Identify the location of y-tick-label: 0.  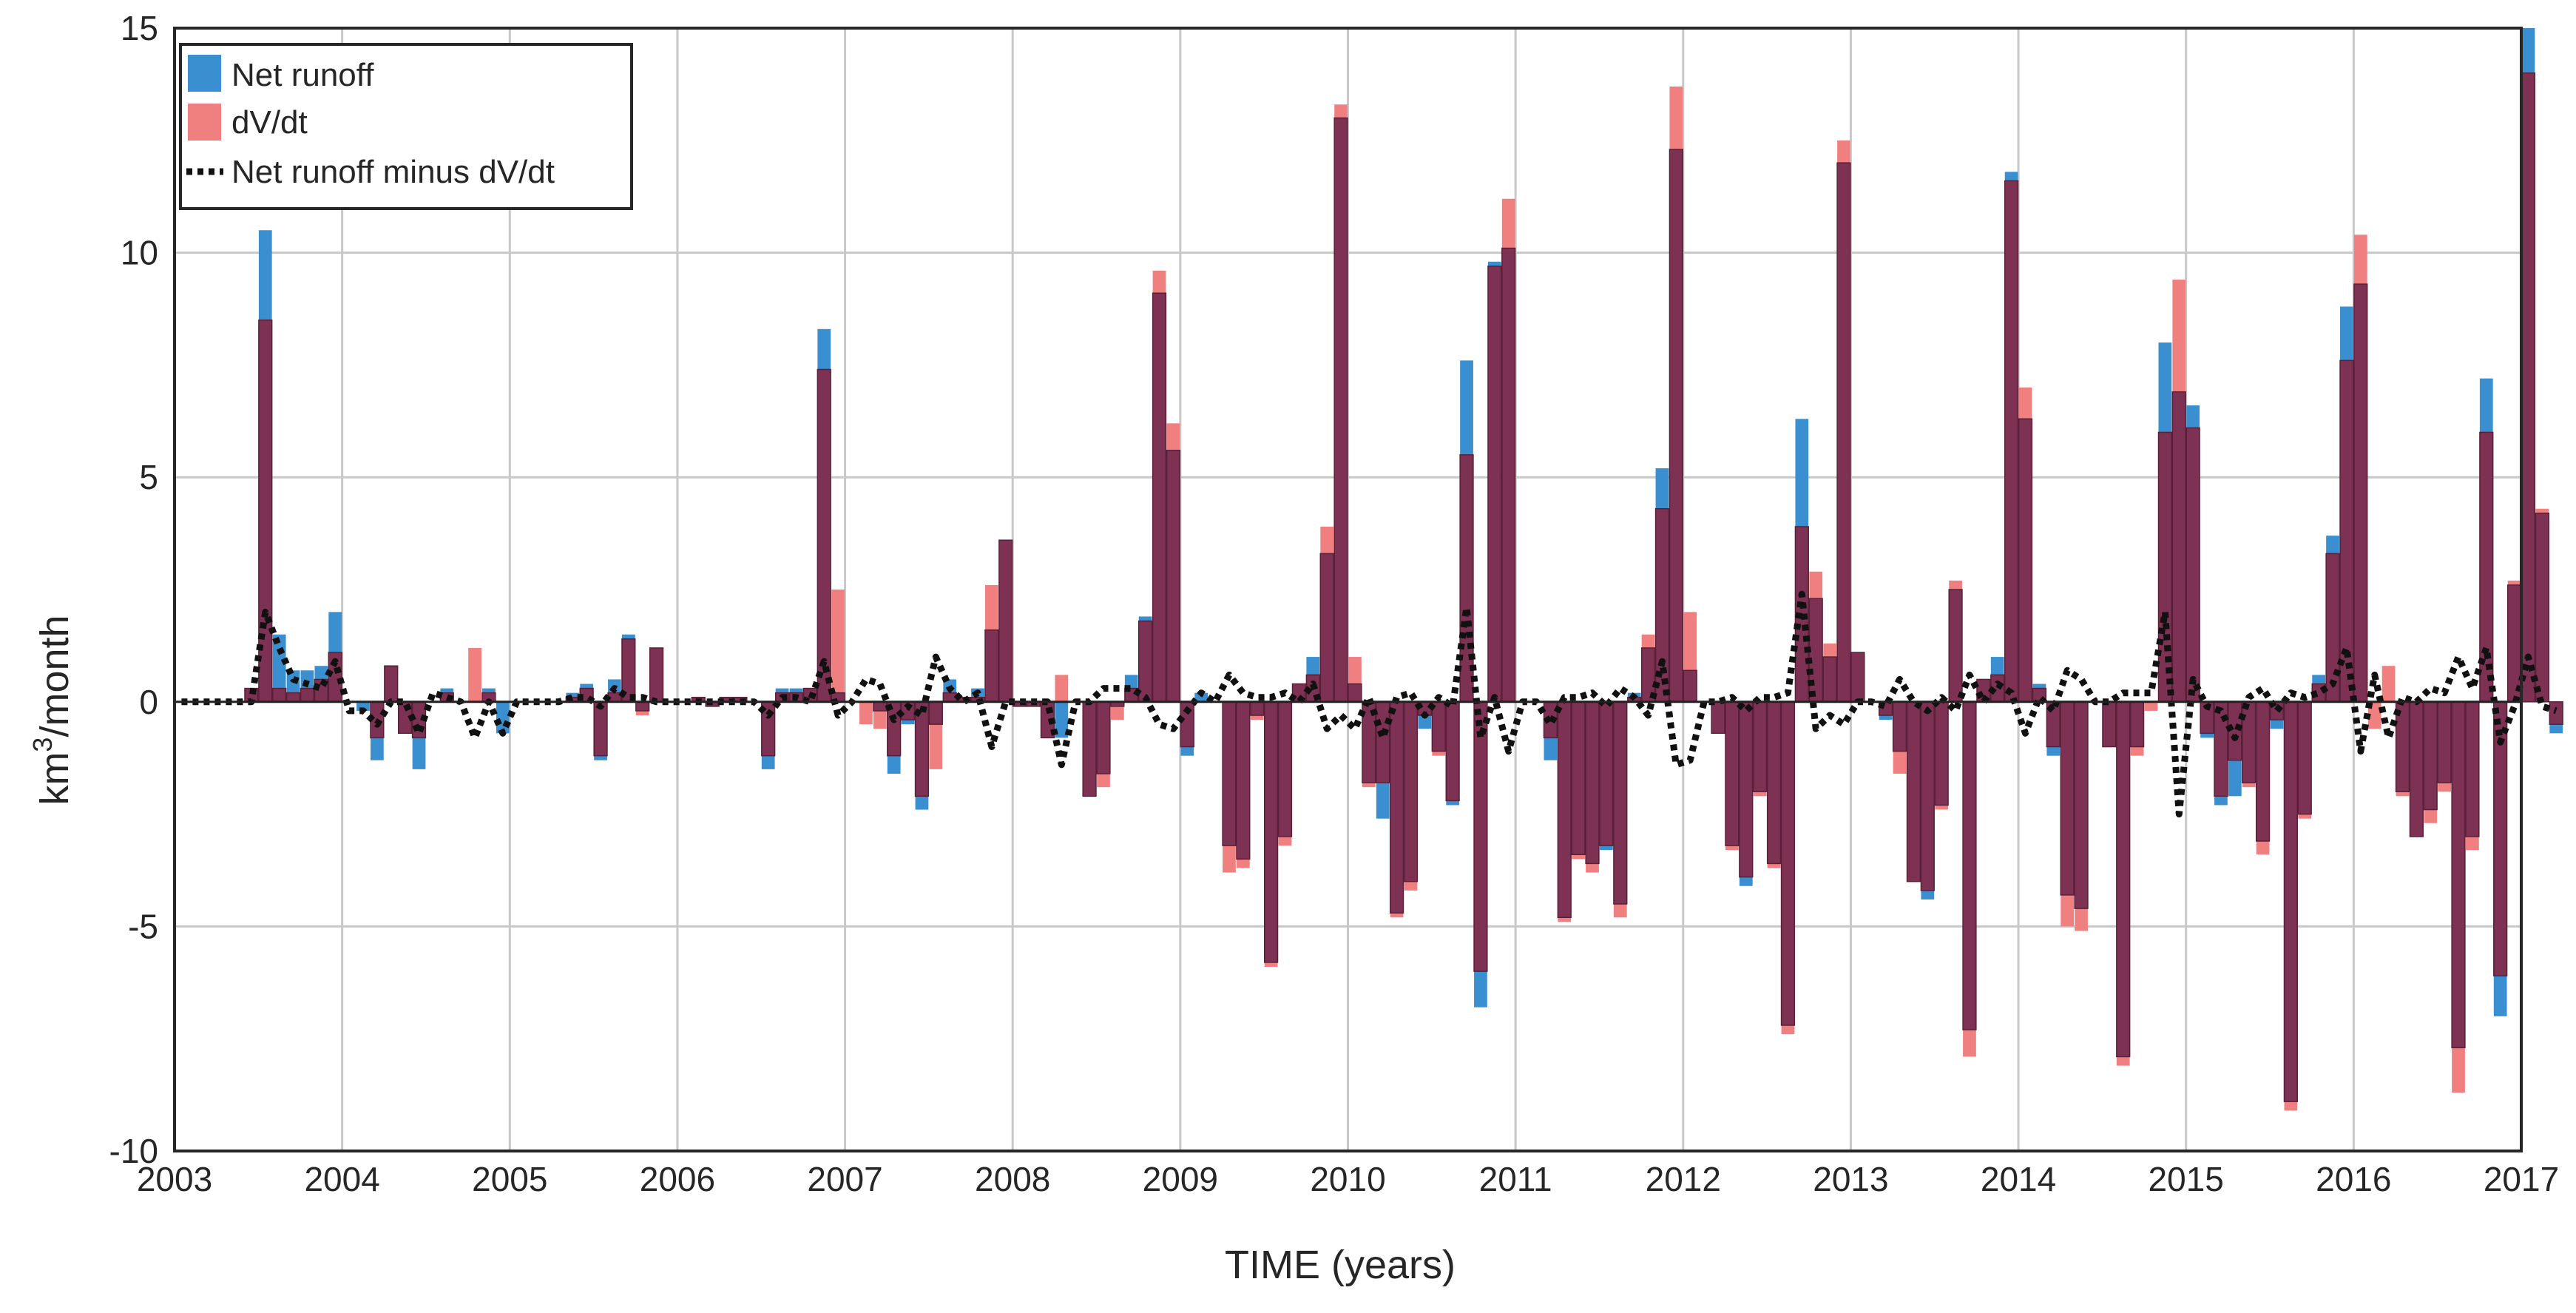
(148, 702).